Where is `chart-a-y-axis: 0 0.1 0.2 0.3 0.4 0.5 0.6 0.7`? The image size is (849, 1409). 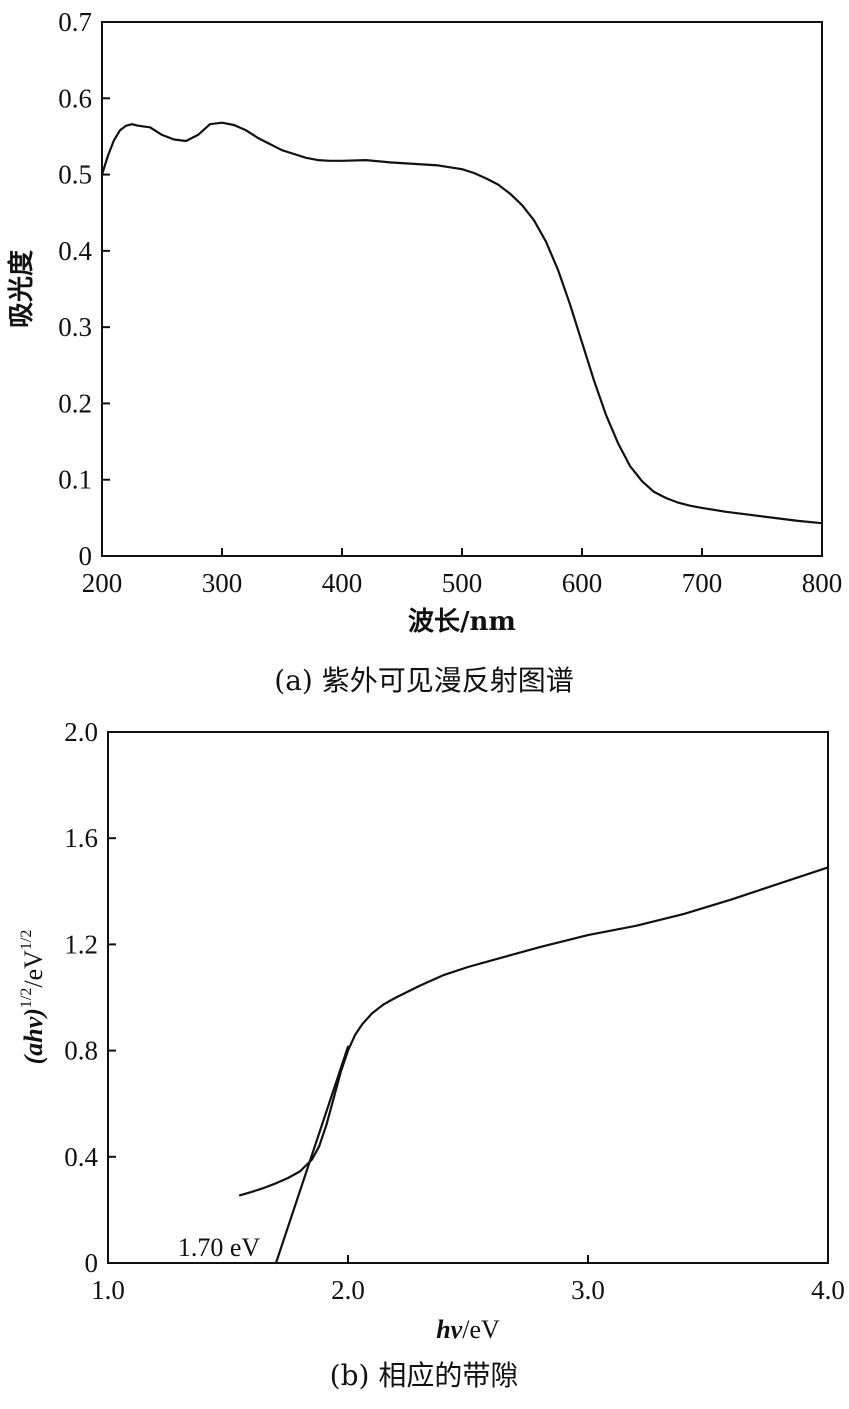 chart-a-y-axis: 0 0.1 0.2 0.3 0.4 0.5 0.6 0.7 is located at coordinates (84, 289).